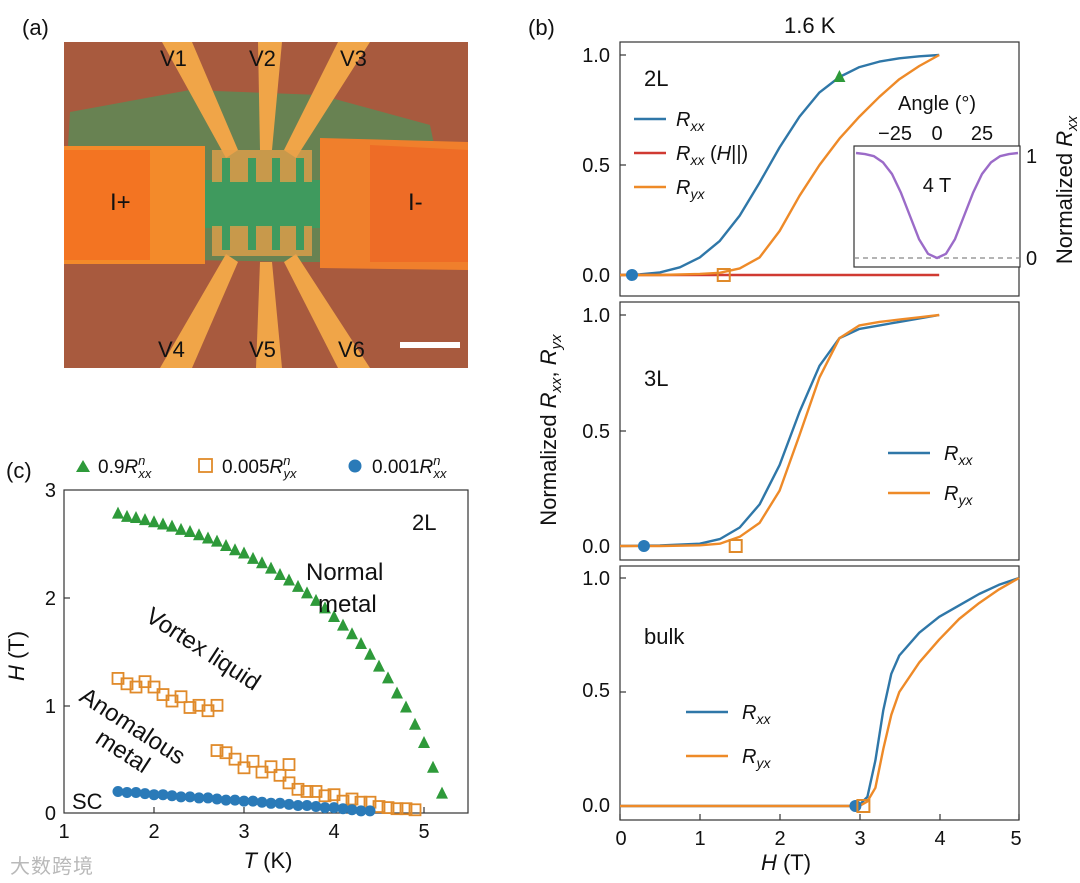 The width and height of the screenshot is (1080, 883). I want to click on b3-ytick-1: 1.0, so click(596, 579).